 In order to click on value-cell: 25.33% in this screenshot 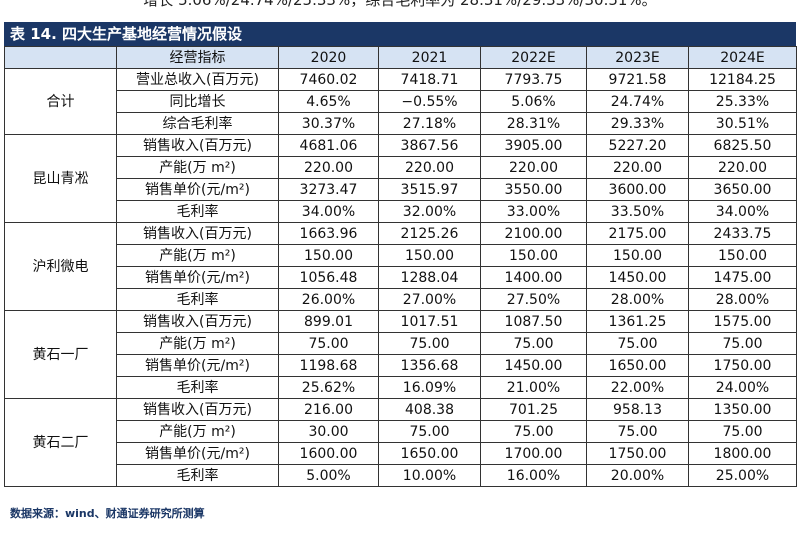, I will do `click(742, 101)`.